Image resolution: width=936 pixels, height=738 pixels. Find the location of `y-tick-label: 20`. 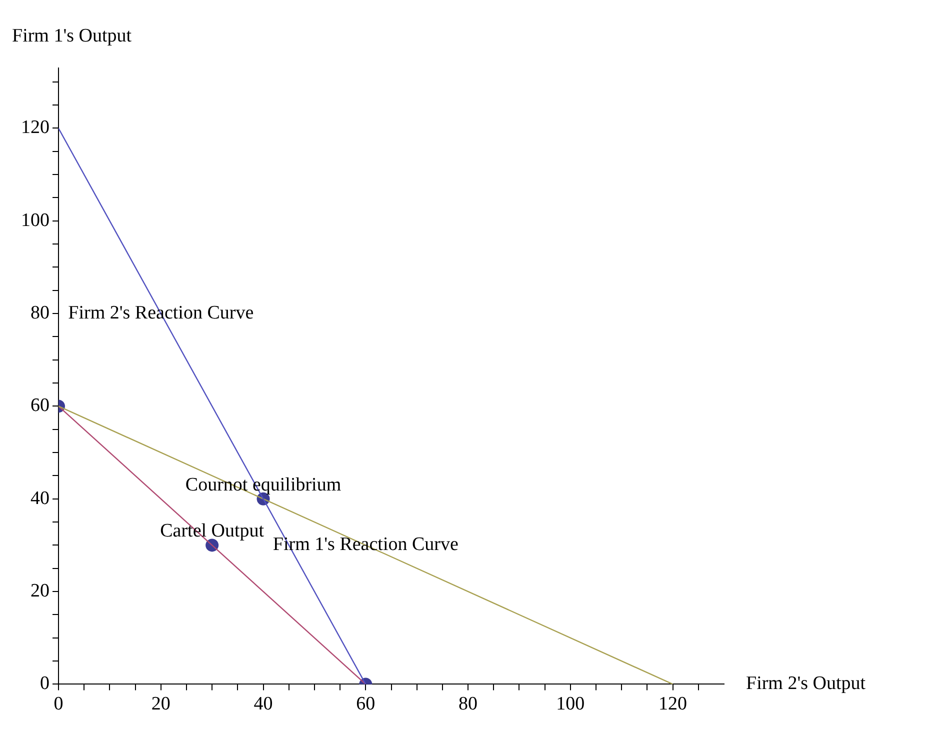

y-tick-label: 20 is located at coordinates (40, 591).